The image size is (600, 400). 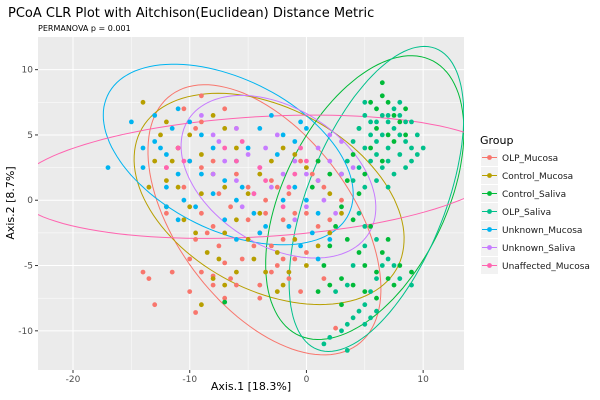 What do you see at coordinates (30, 201) in the screenshot?
I see `y-tick-label: 0` at bounding box center [30, 201].